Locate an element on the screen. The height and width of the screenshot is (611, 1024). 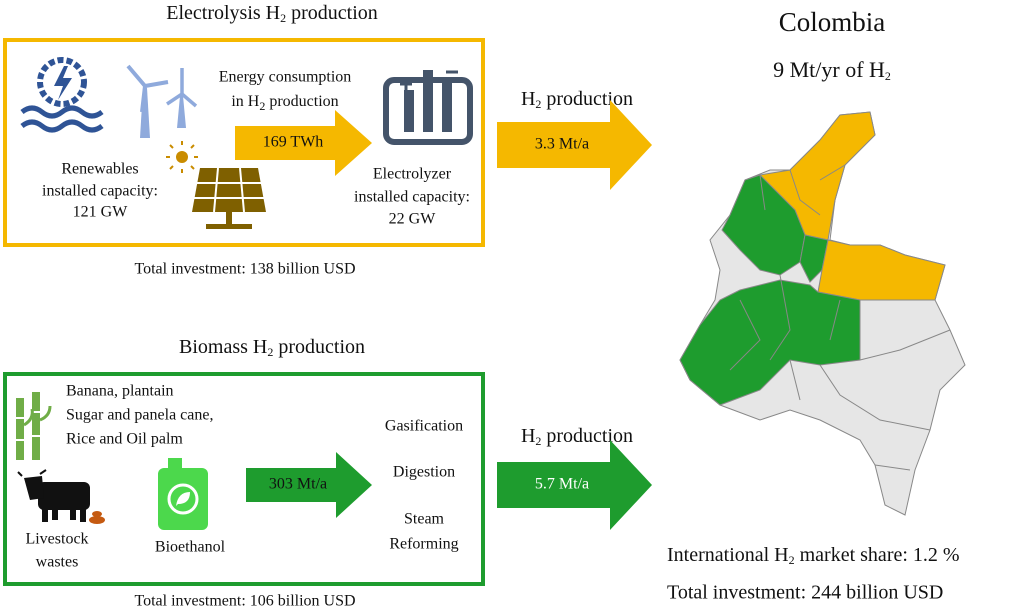
title-text: Electrolysis H is located at coordinates (223, 13).